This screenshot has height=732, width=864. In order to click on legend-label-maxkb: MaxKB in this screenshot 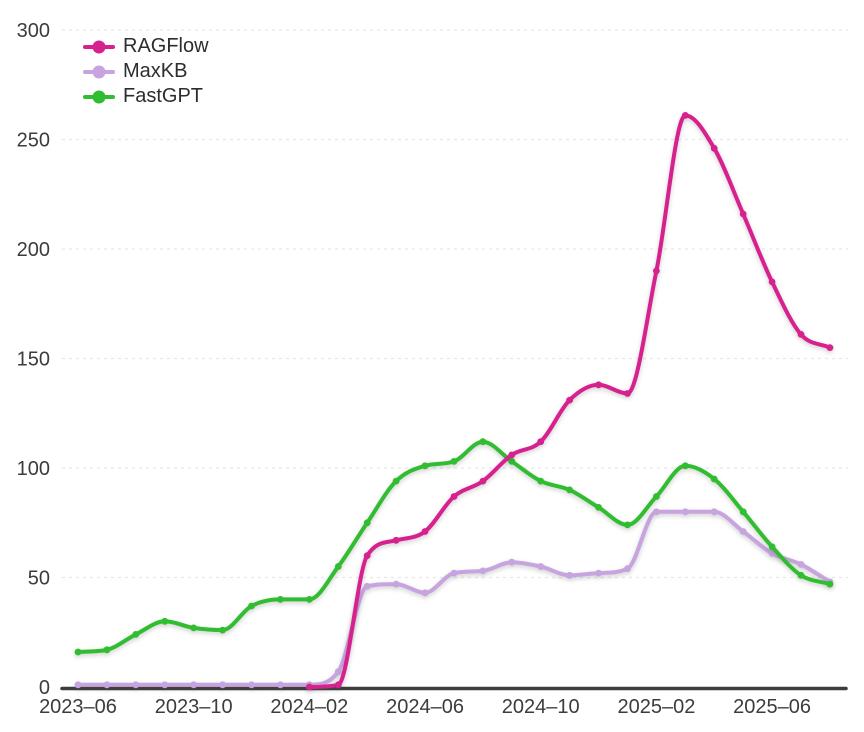, I will do `click(155, 71)`.